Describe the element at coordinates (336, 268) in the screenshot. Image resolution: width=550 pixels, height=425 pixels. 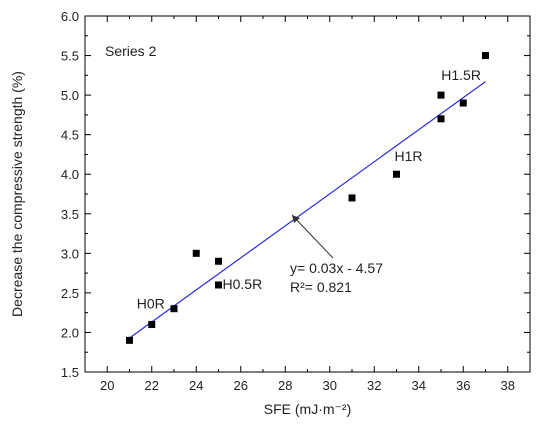
I see `fit-equation: y= 0.03x - 4.57` at that location.